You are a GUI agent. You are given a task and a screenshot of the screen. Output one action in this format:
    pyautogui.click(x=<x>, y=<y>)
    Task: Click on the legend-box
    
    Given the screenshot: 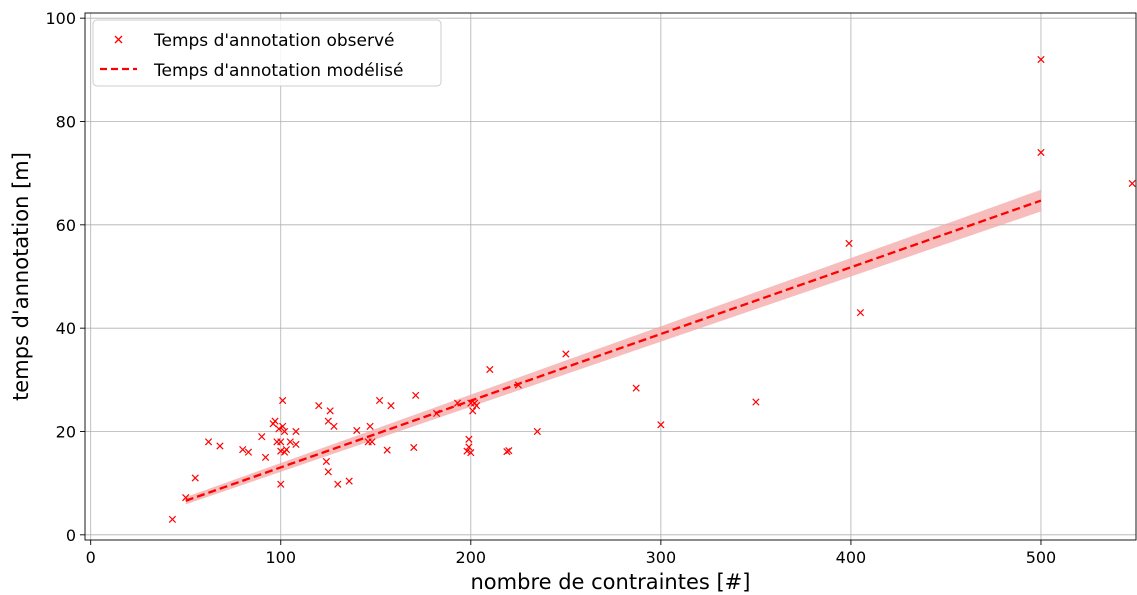 What is the action you would take?
    pyautogui.click(x=267, y=53)
    